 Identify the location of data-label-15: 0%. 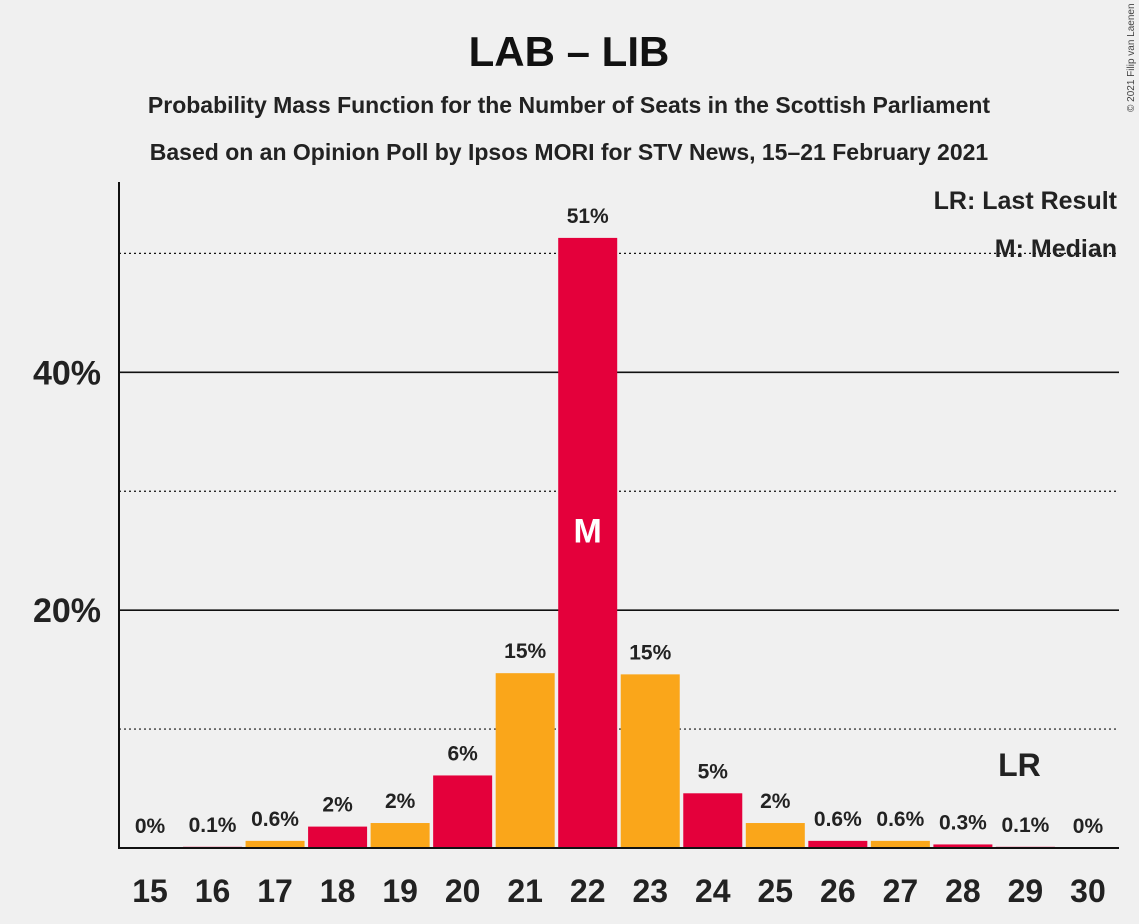
(150, 826).